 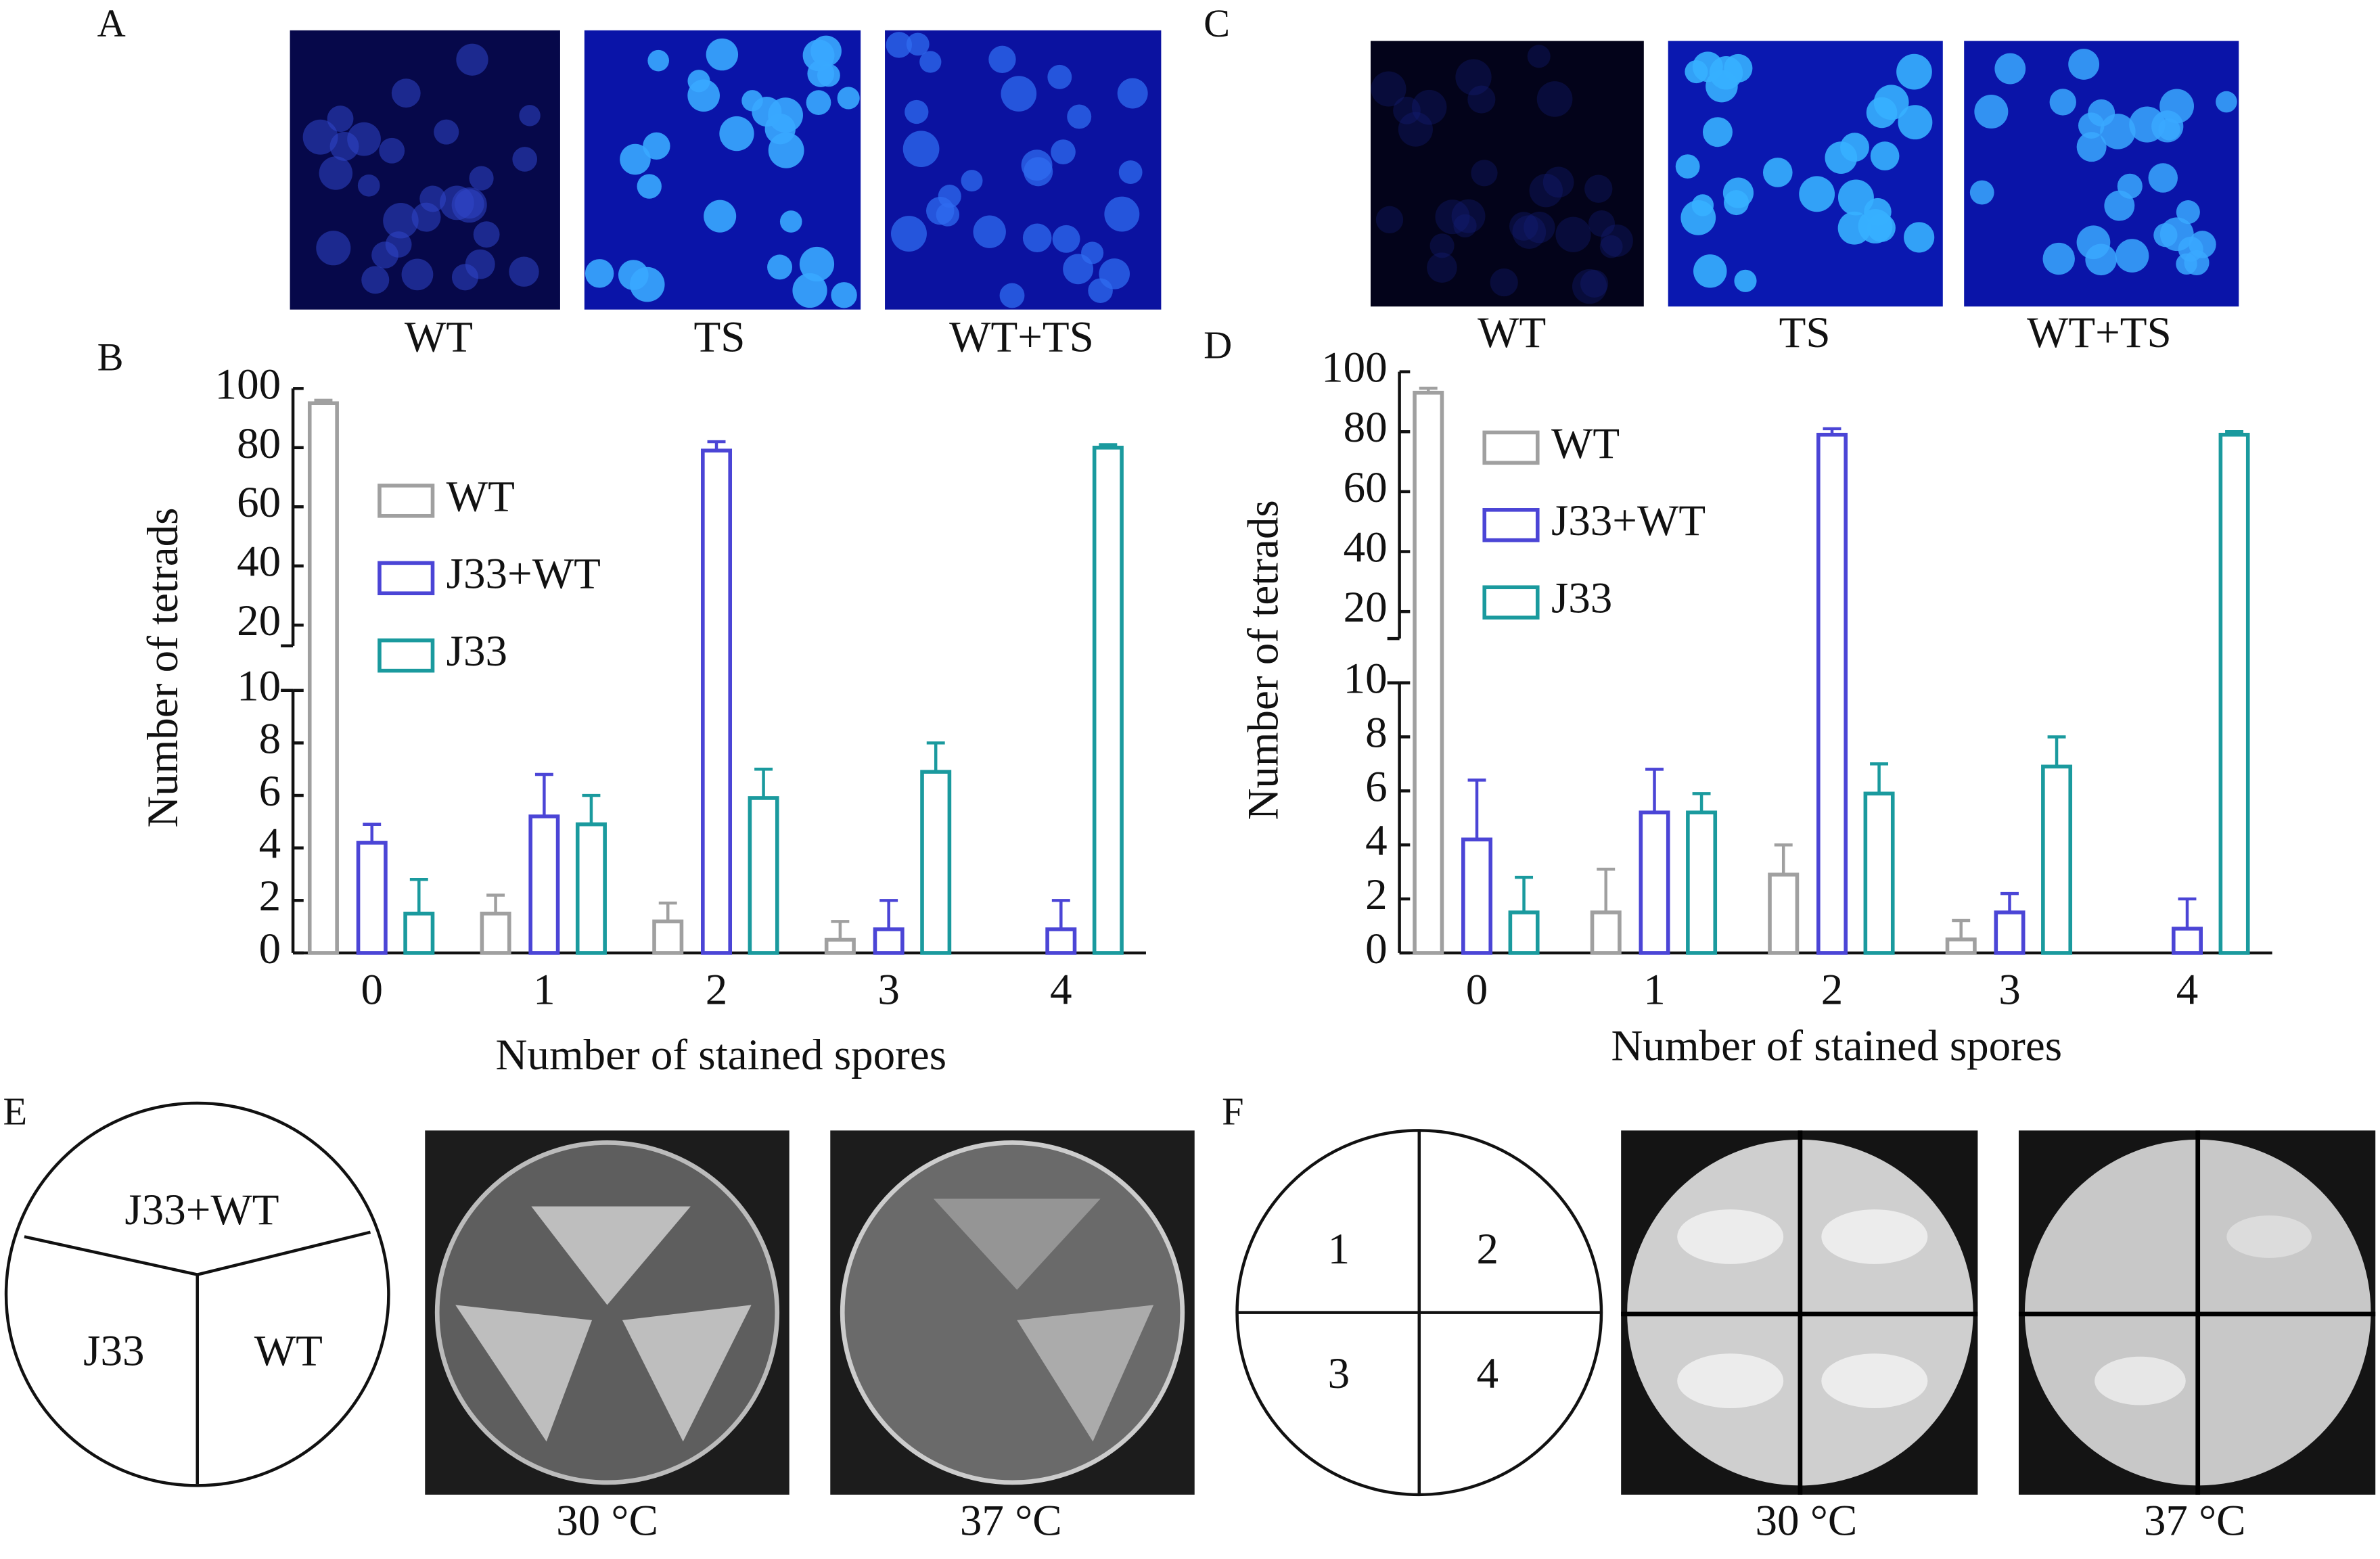 I want to click on panel-label: D, so click(x=1218, y=345).